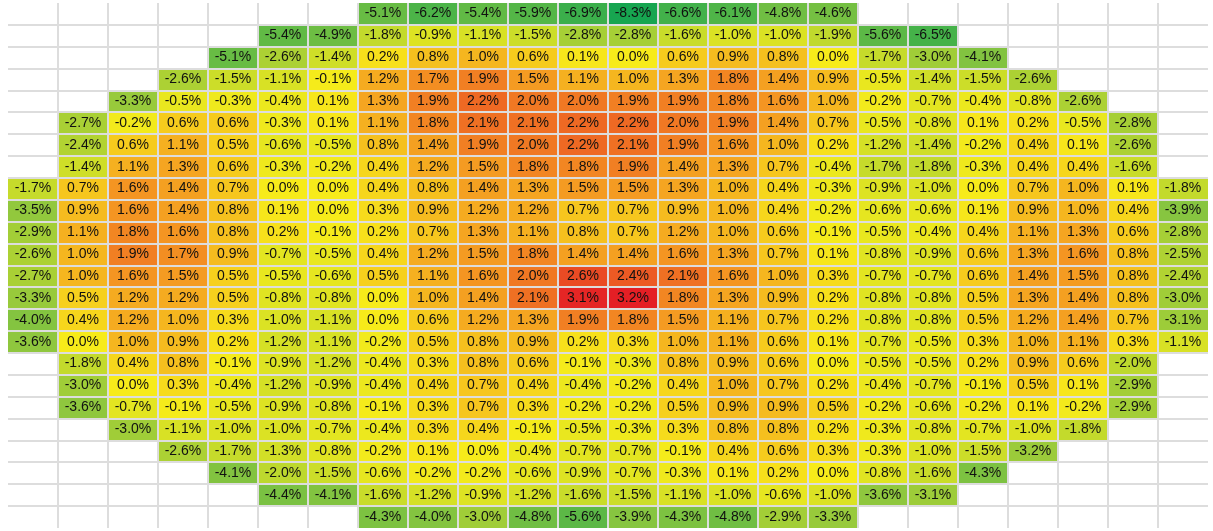 This screenshot has width=1213, height=531. What do you see at coordinates (283, 34) in the screenshot?
I see `data-label: -5.4%` at bounding box center [283, 34].